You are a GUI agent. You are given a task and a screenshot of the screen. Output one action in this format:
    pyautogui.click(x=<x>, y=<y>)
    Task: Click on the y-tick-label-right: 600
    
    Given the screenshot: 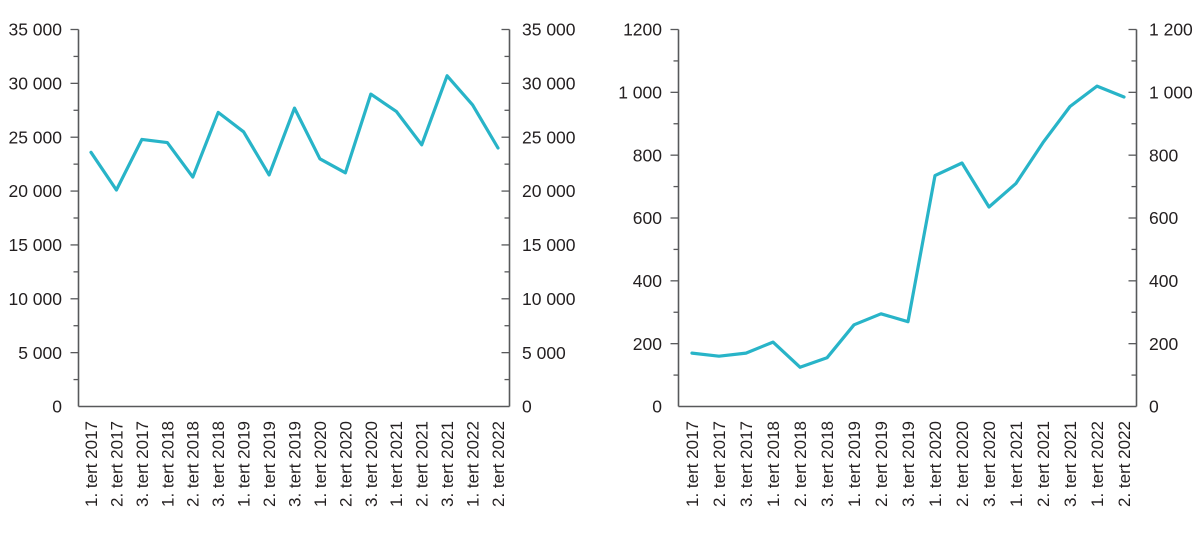 What is the action you would take?
    pyautogui.click(x=1163, y=218)
    